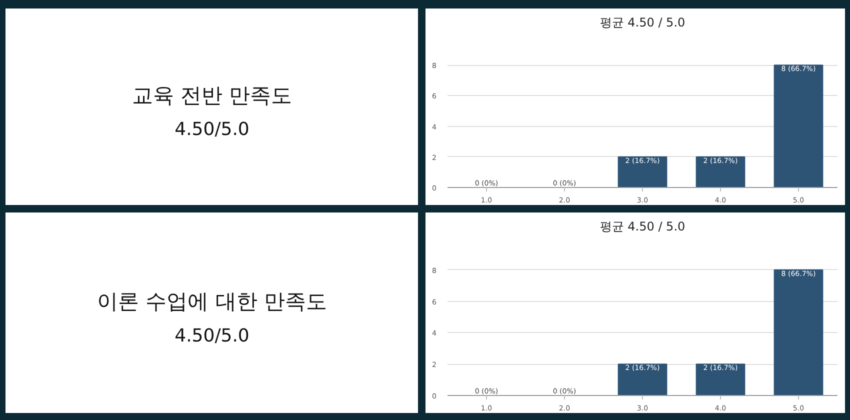 The image size is (850, 420). Describe the element at coordinates (212, 96) in the screenshot. I see `text: 교육 전반 만족도` at that location.